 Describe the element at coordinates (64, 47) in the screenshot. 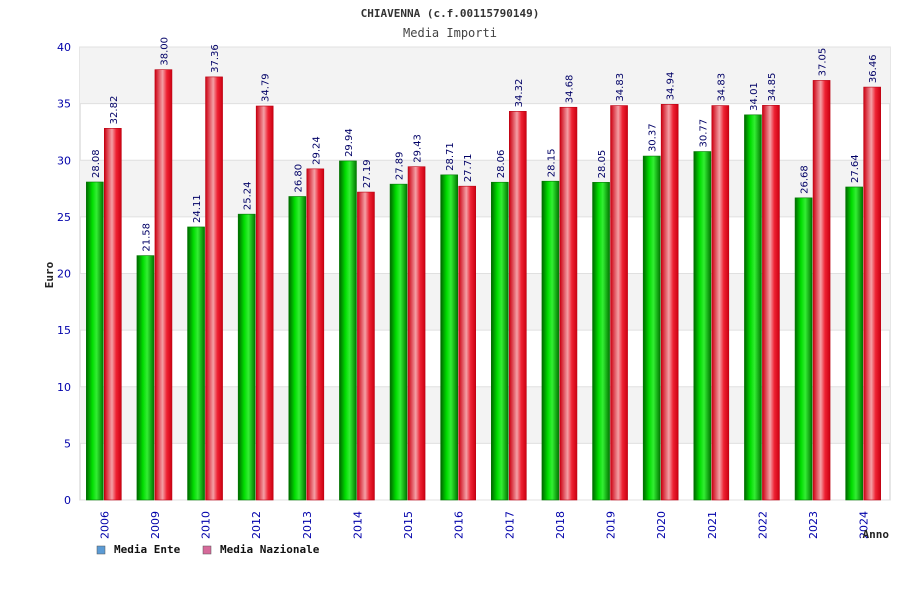

I see `y-tick-label: 40` at that location.